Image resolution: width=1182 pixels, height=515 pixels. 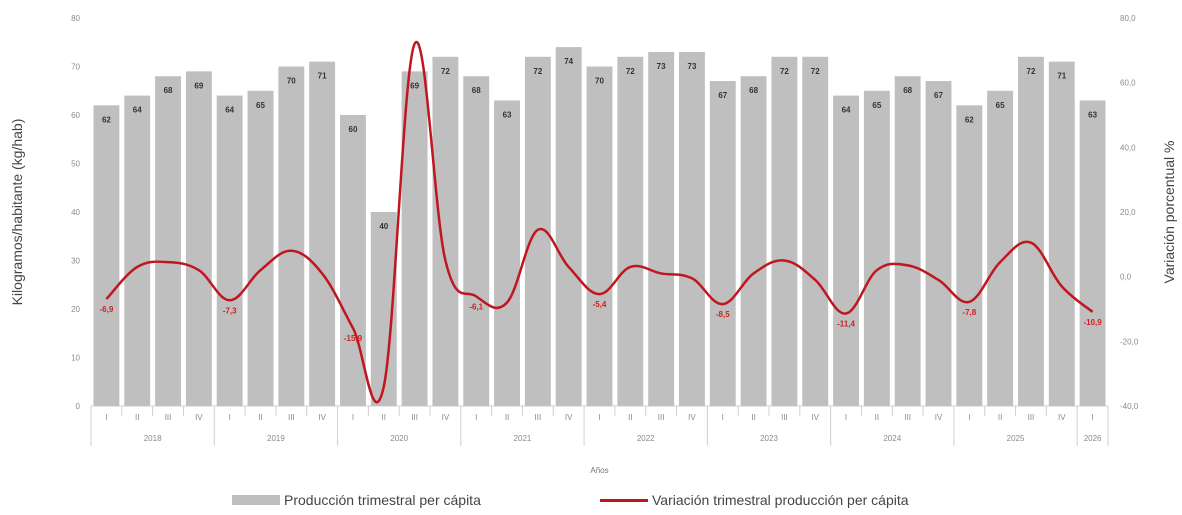 What do you see at coordinates (153, 438) in the screenshot?
I see `year-label: 2018` at bounding box center [153, 438].